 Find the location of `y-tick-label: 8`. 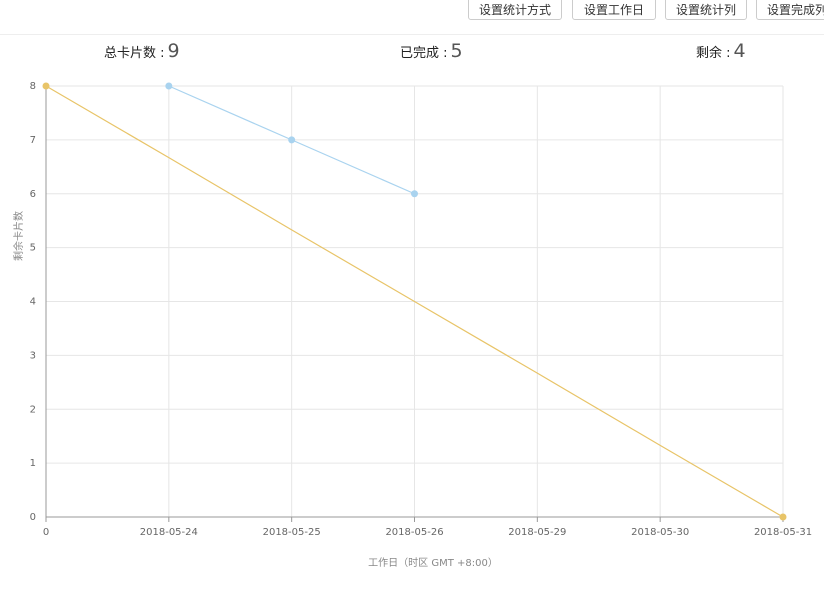

y-tick-label: 8 is located at coordinates (33, 86).